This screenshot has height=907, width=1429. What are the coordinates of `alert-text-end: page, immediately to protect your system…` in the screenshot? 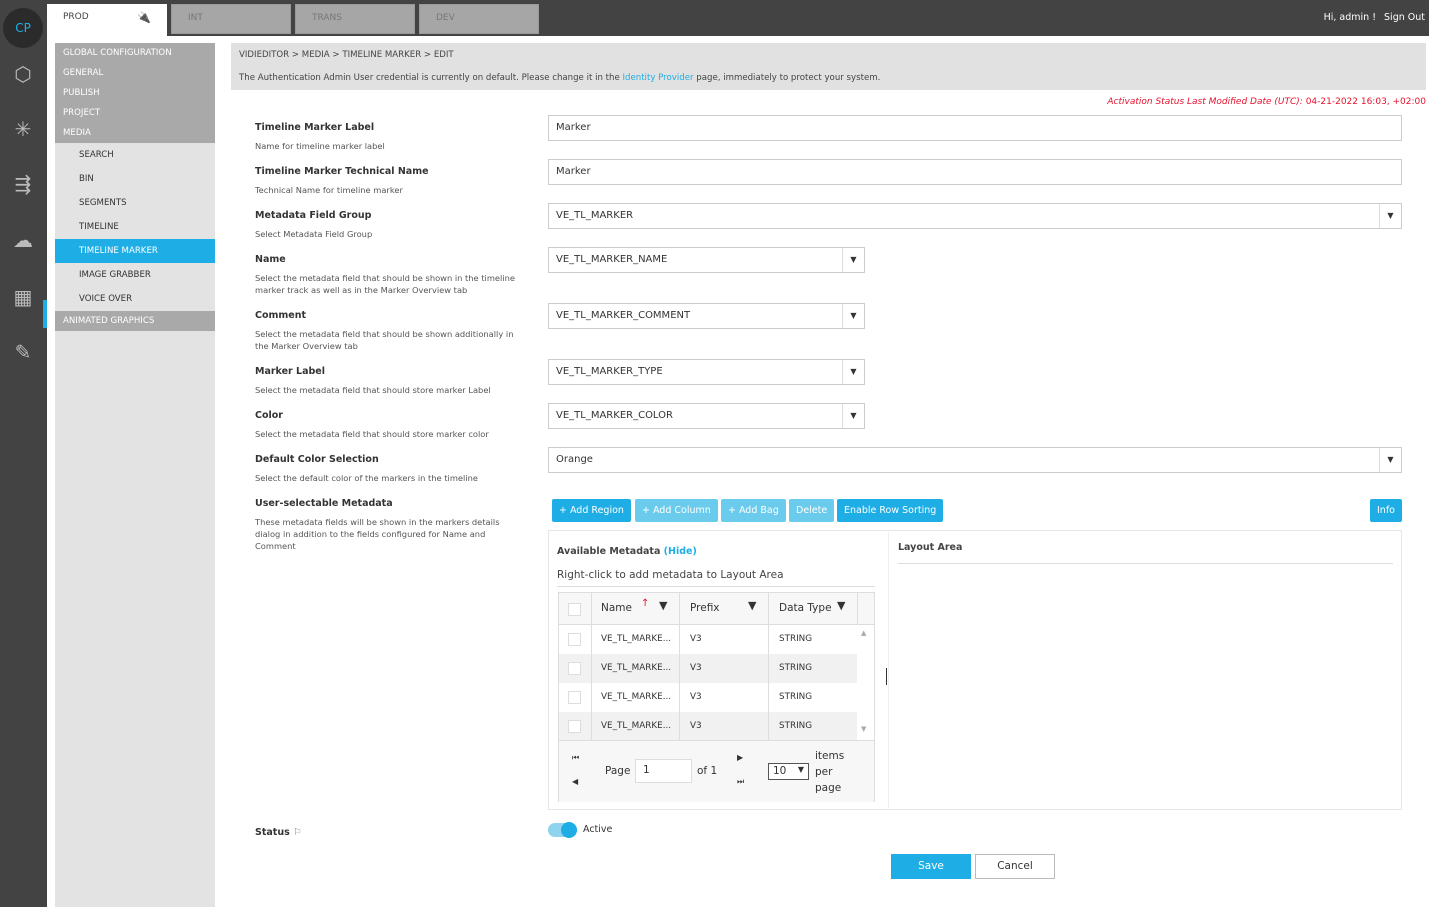 It's located at (787, 78).